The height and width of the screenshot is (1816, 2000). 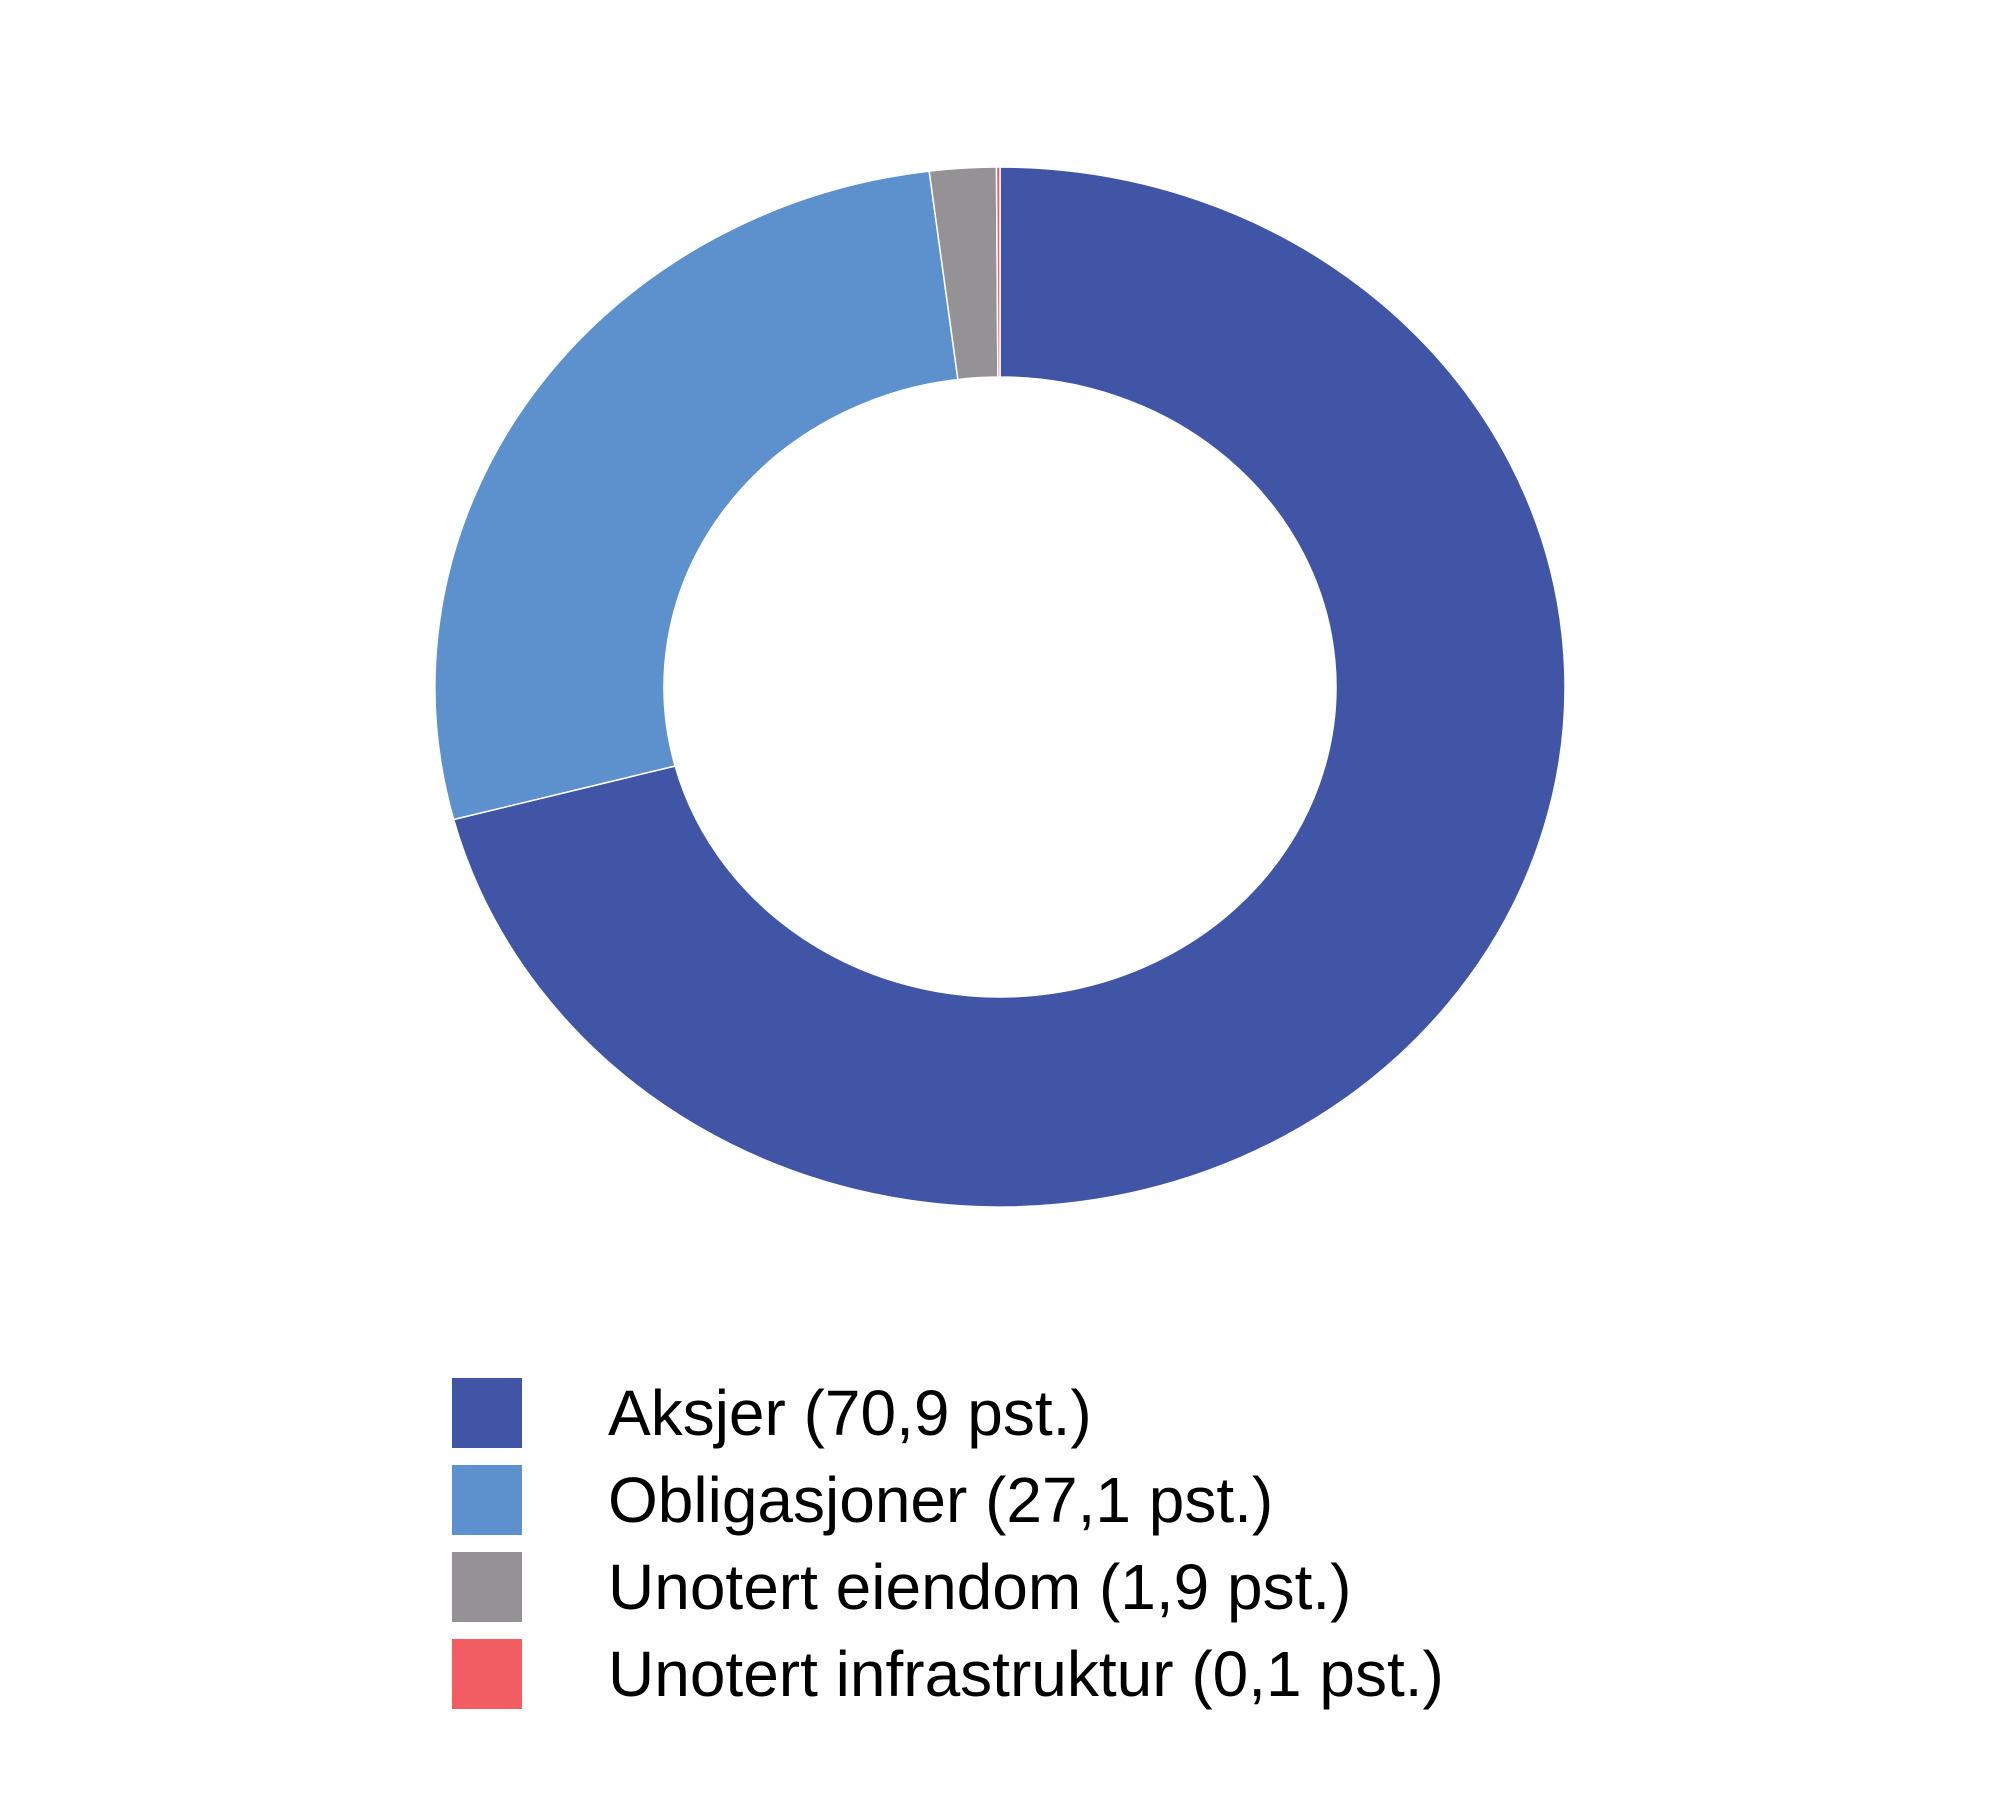 I want to click on legend-item-unotert-infrastruktur: Unotert infrastruktur (0,1 pst.), so click(x=948, y=1674).